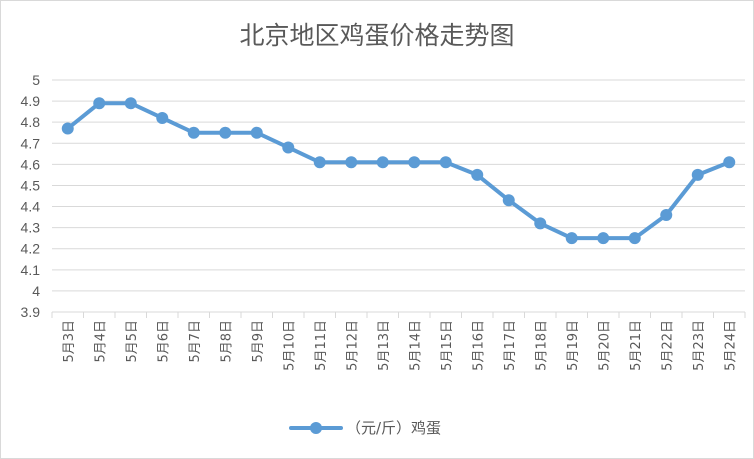 The width and height of the screenshot is (754, 459). What do you see at coordinates (352, 345) in the screenshot?
I see `x-tick-label: 5月12日` at bounding box center [352, 345].